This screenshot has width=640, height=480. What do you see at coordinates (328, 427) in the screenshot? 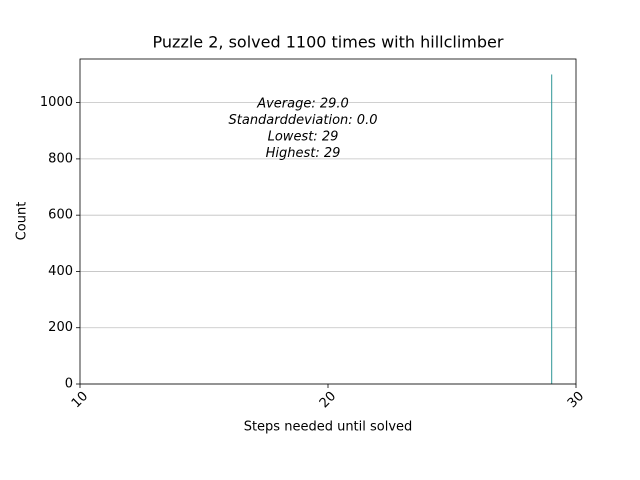
I see `x-axis-label: Steps needed until solved` at bounding box center [328, 427].